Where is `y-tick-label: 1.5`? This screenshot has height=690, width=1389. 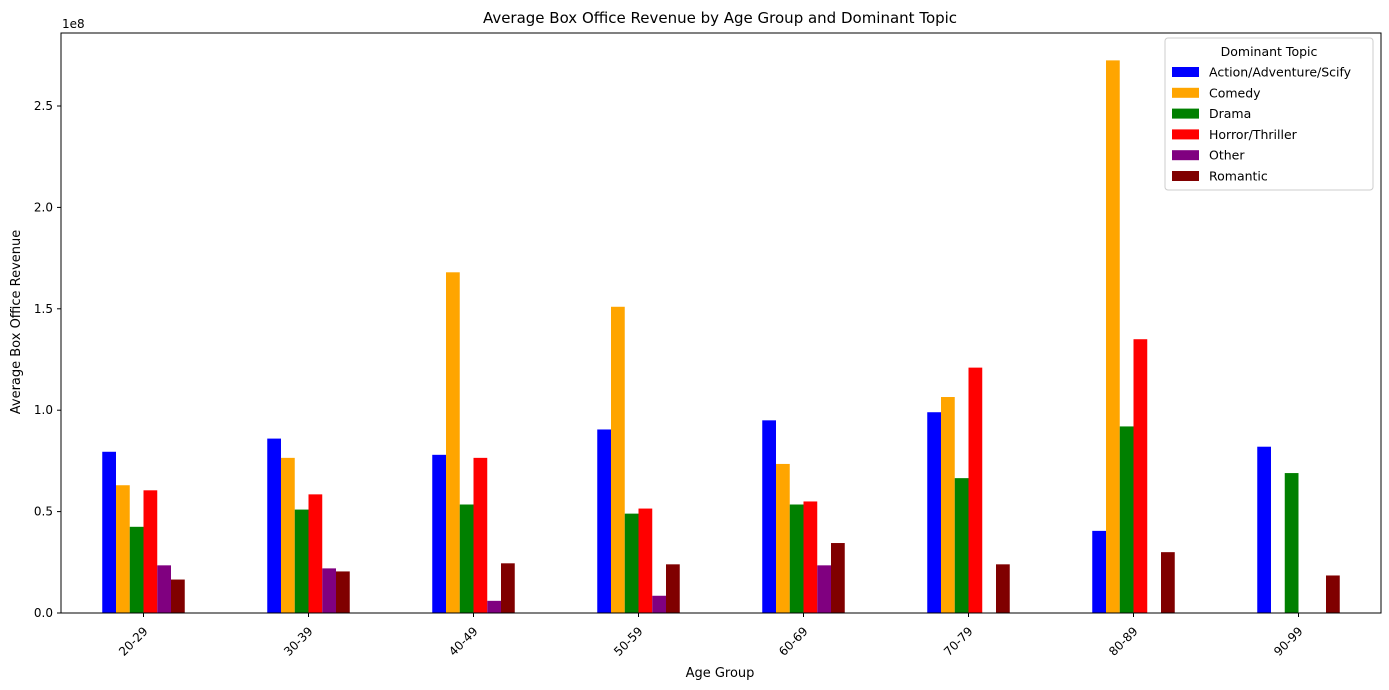
y-tick-label: 1.5 is located at coordinates (43, 309).